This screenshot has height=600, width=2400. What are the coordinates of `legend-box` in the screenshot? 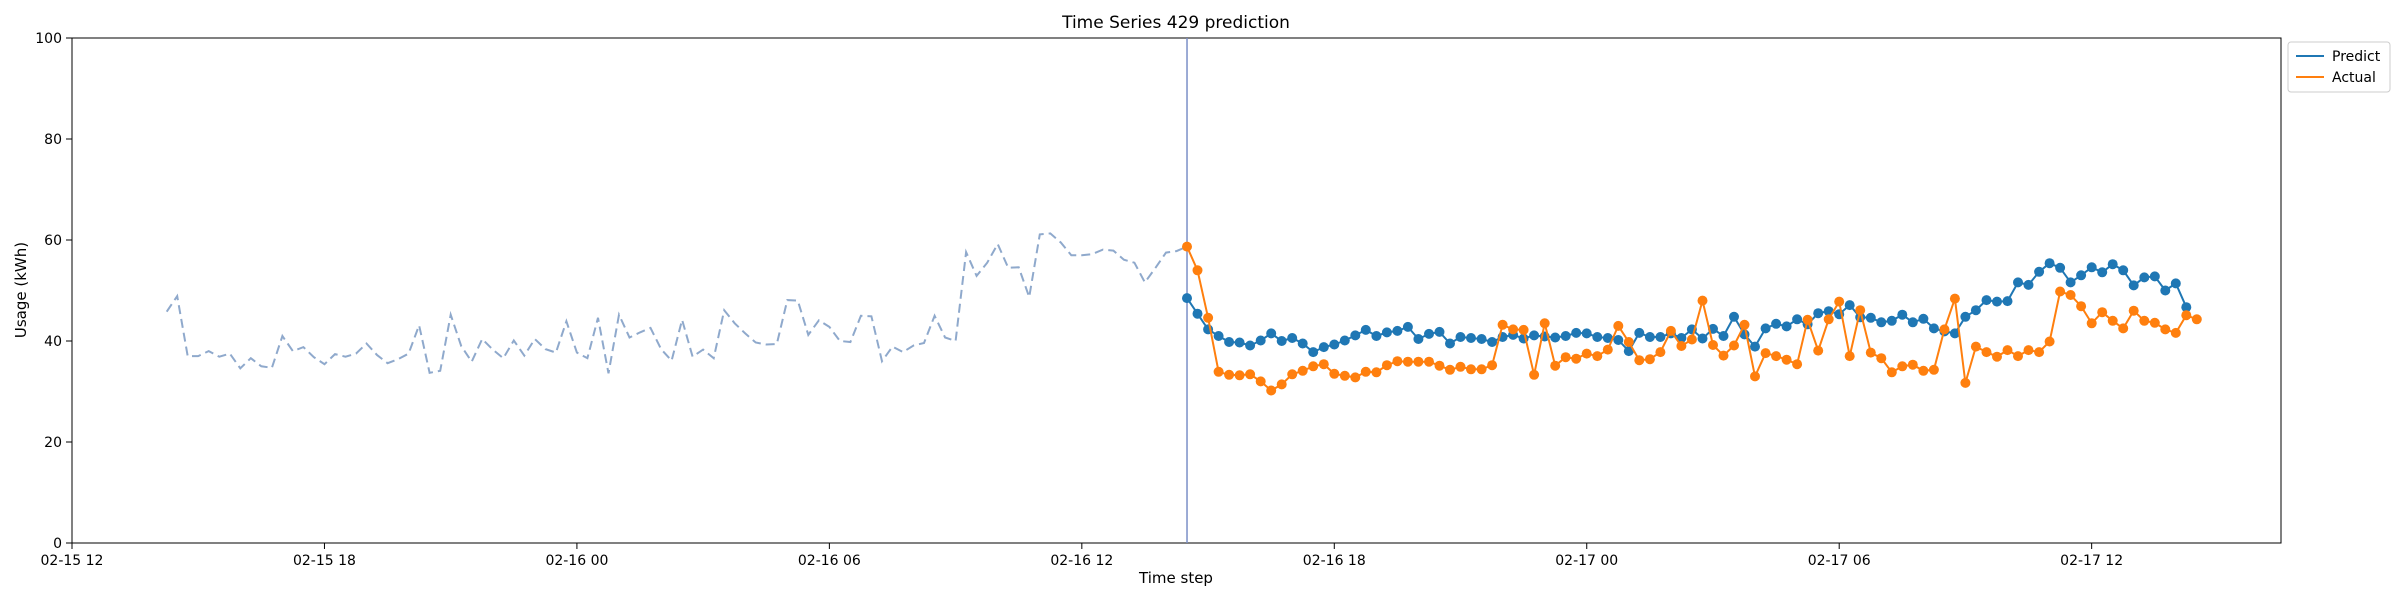 It's located at (2339, 67).